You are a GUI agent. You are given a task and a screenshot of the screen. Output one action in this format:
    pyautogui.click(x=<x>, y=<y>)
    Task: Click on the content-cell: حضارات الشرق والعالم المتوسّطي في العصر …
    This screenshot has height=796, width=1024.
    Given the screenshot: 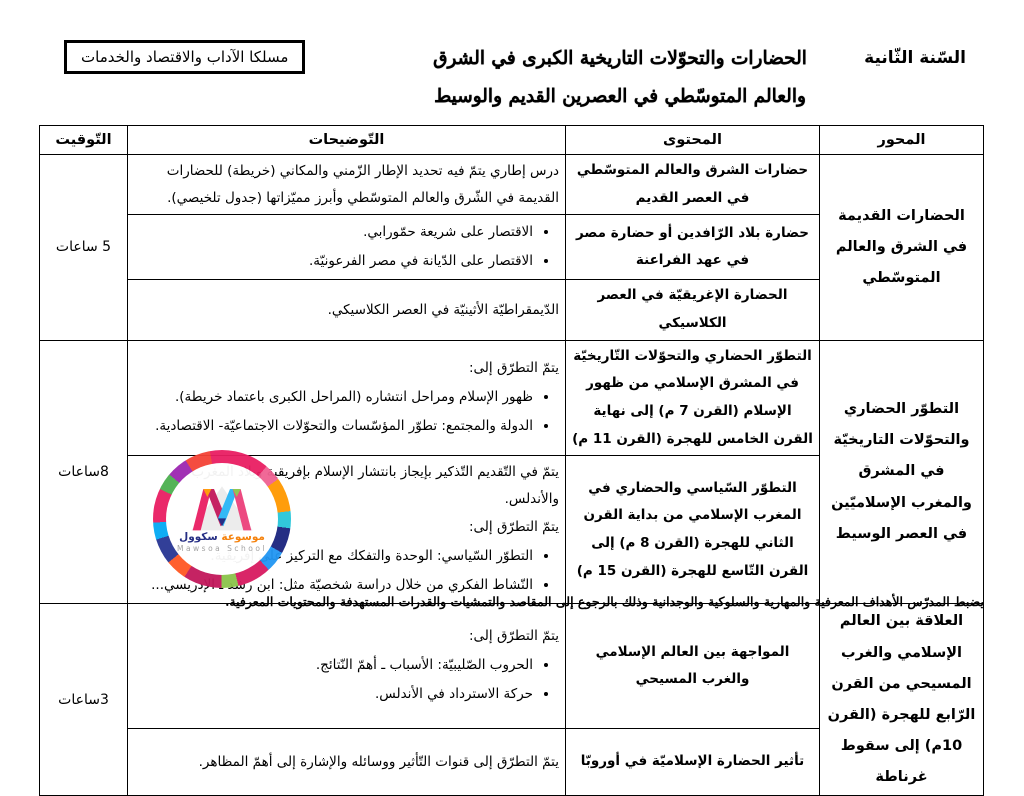 What is the action you would take?
    pyautogui.click(x=692, y=184)
    